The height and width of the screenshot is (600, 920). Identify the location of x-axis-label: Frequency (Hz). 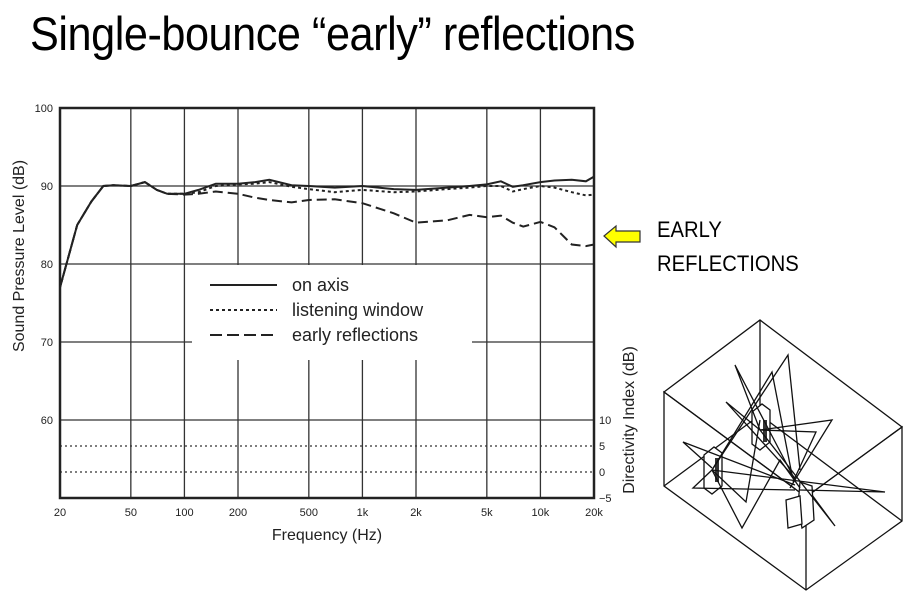
(327, 535).